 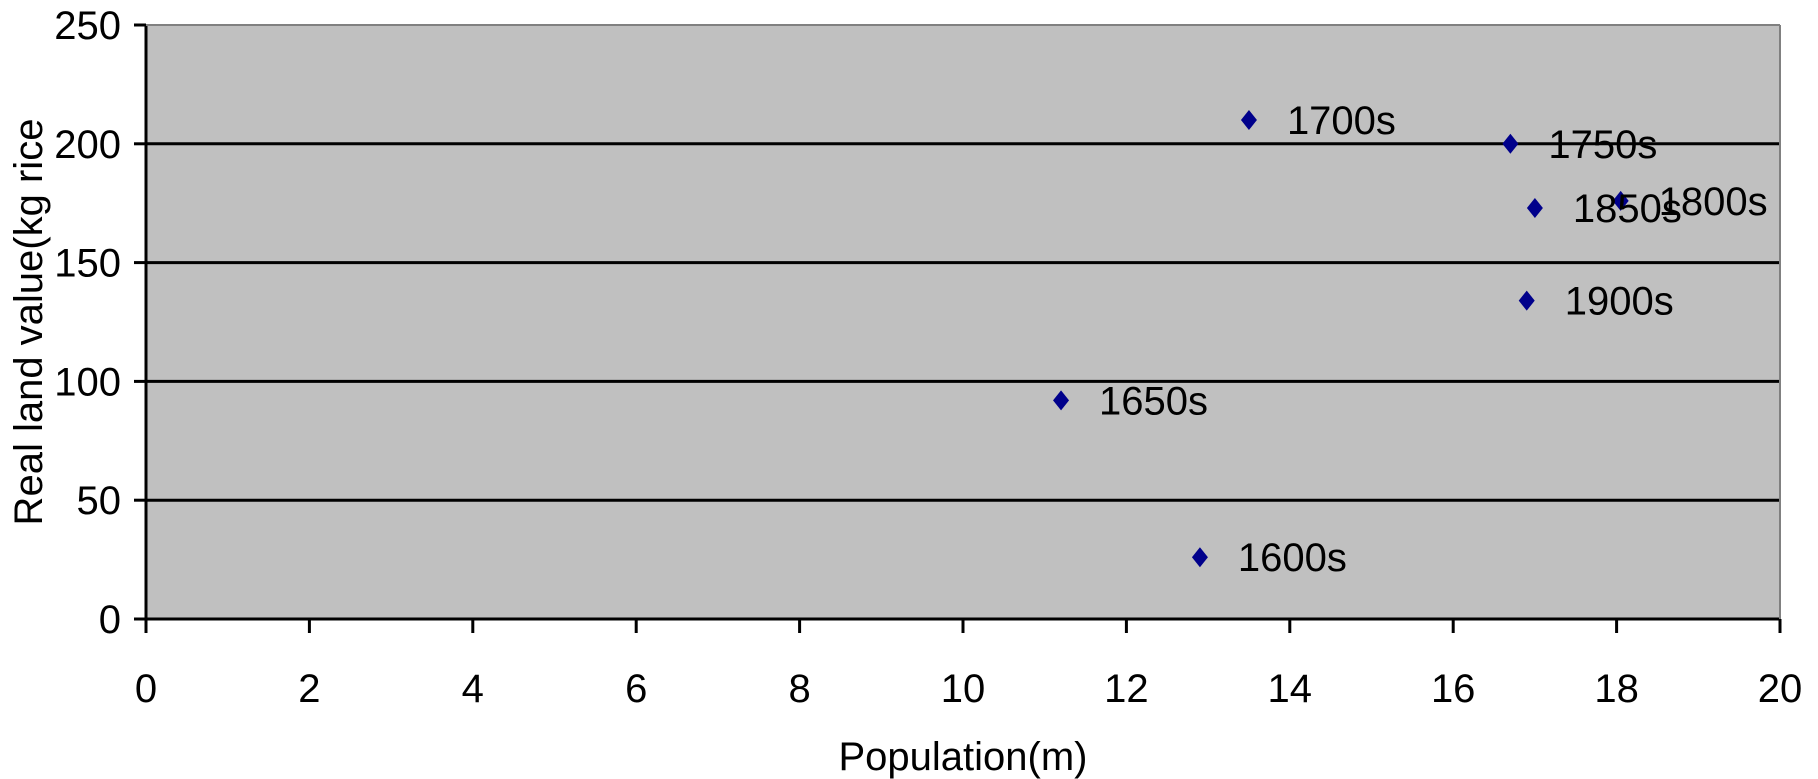 I want to click on point-1700s, so click(x=1248, y=120).